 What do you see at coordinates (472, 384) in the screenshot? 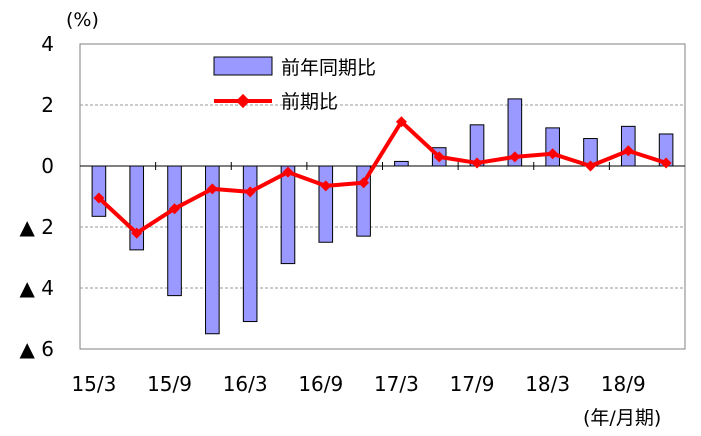
I see `x-tick-label: 17/9` at bounding box center [472, 384].